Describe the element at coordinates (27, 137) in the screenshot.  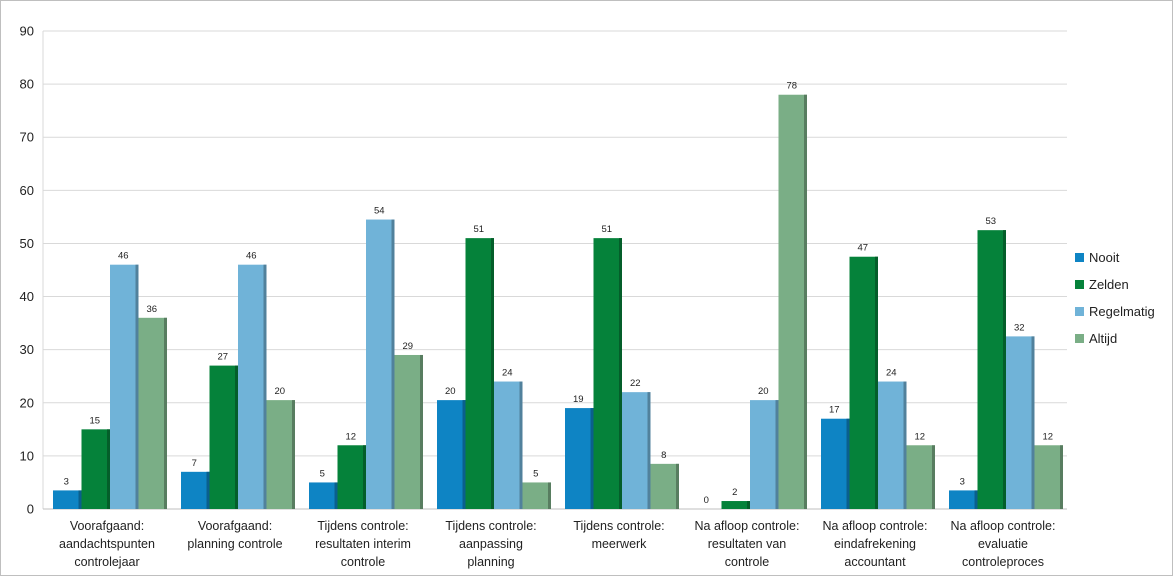
I see `y-tick-label: 70` at that location.